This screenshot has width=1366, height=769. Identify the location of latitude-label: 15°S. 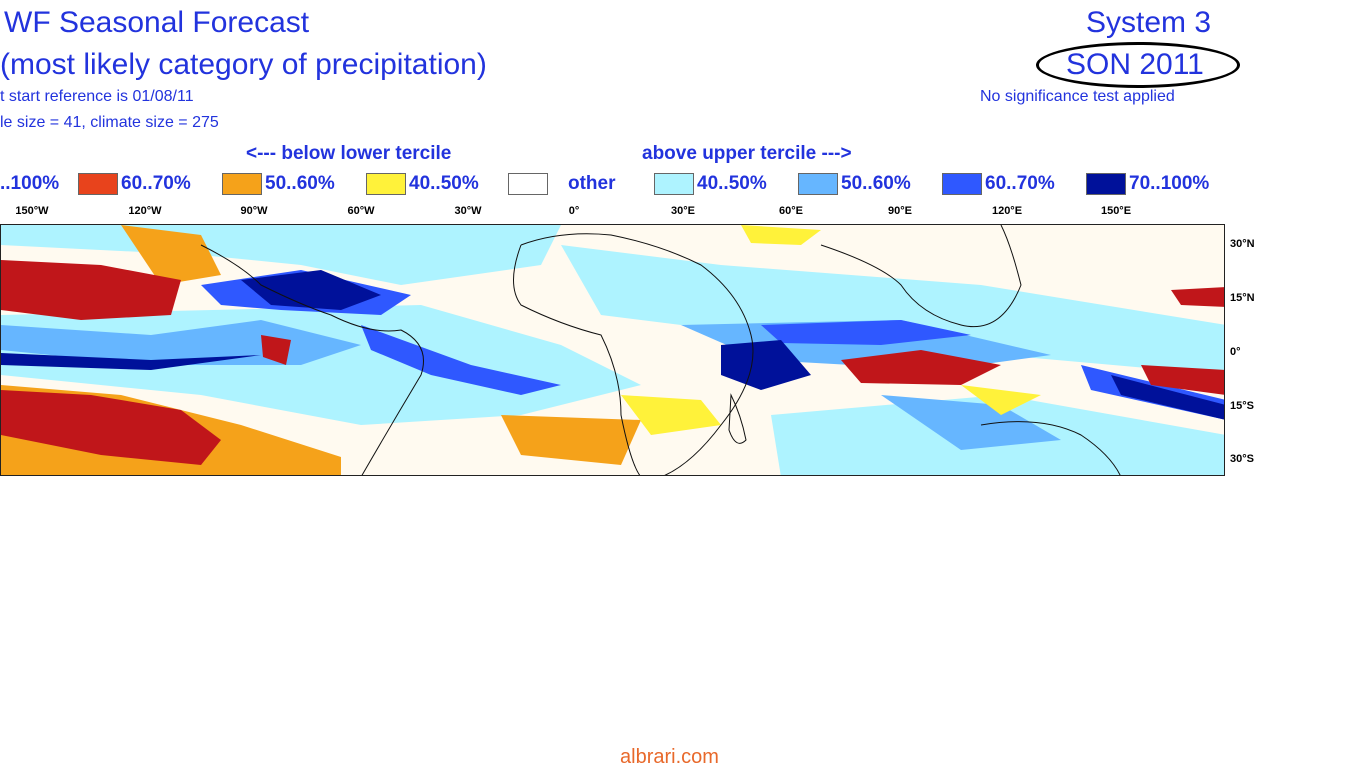
(1242, 406).